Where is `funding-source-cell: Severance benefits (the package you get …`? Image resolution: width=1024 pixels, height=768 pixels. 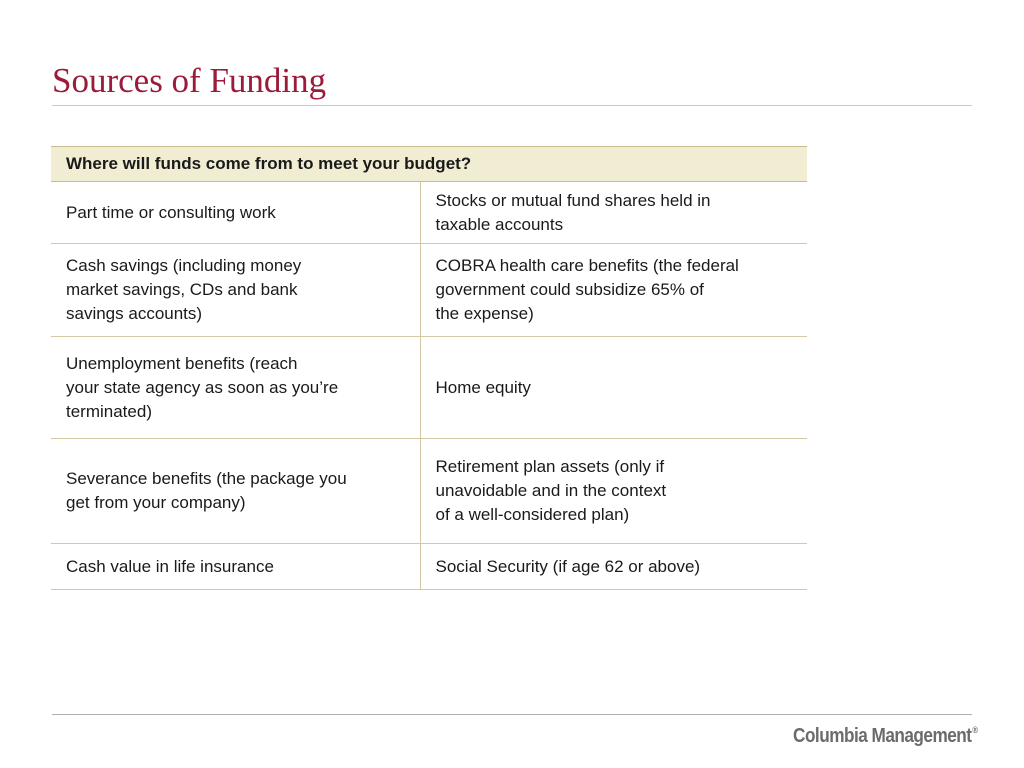
funding-source-cell: Severance benefits (the package you get … is located at coordinates (236, 491).